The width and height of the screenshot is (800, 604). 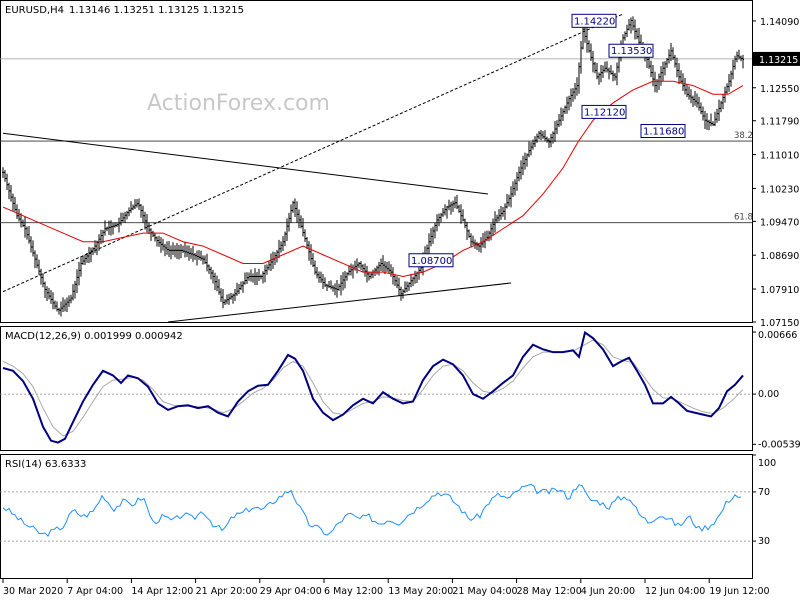 What do you see at coordinates (764, 492) in the screenshot?
I see `rsi-y-tick-label: 70` at bounding box center [764, 492].